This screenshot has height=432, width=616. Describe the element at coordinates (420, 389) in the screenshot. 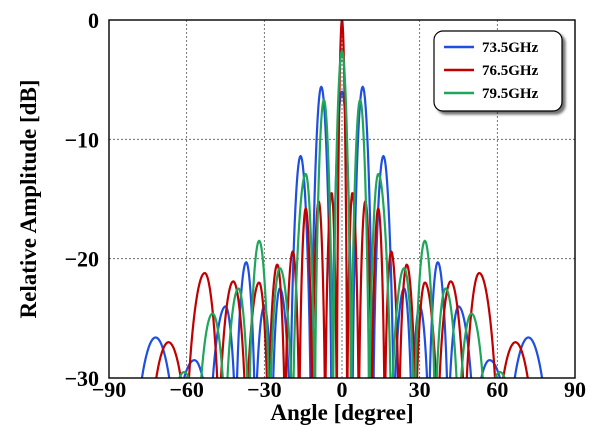

I see `x-tick-label: 30` at that location.